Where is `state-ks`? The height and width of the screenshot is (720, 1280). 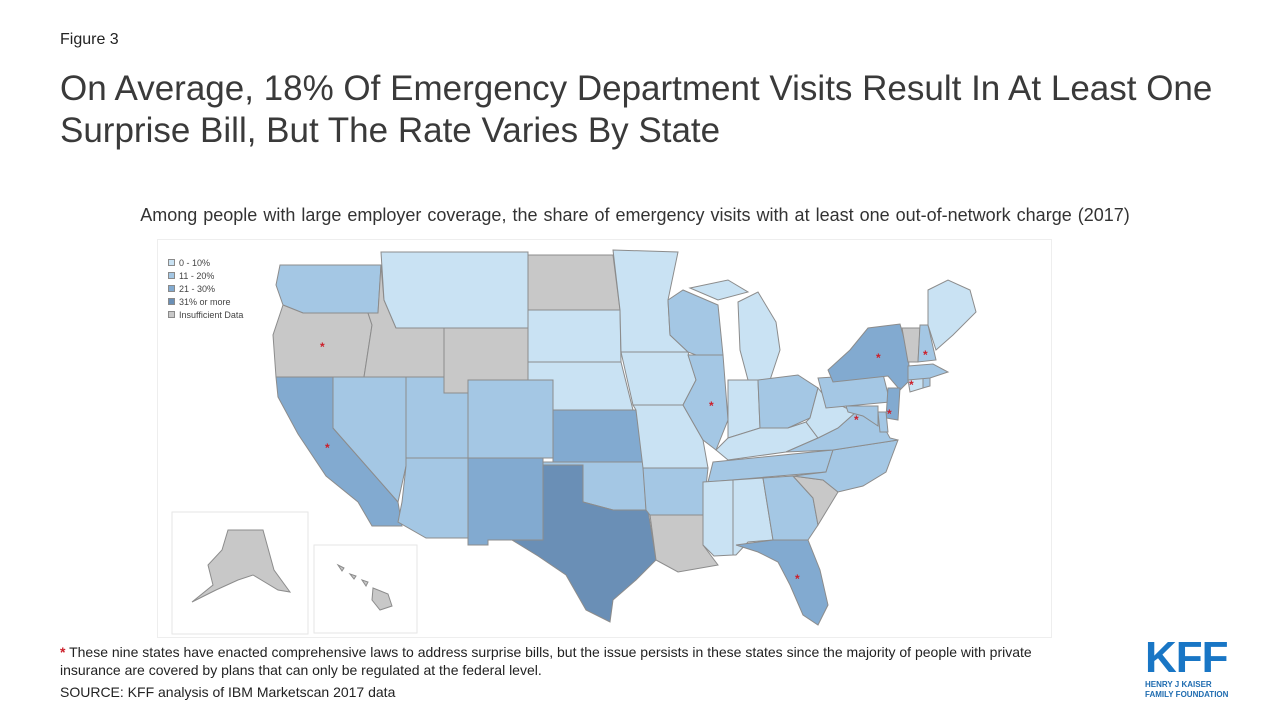
state-ks is located at coordinates (598, 436).